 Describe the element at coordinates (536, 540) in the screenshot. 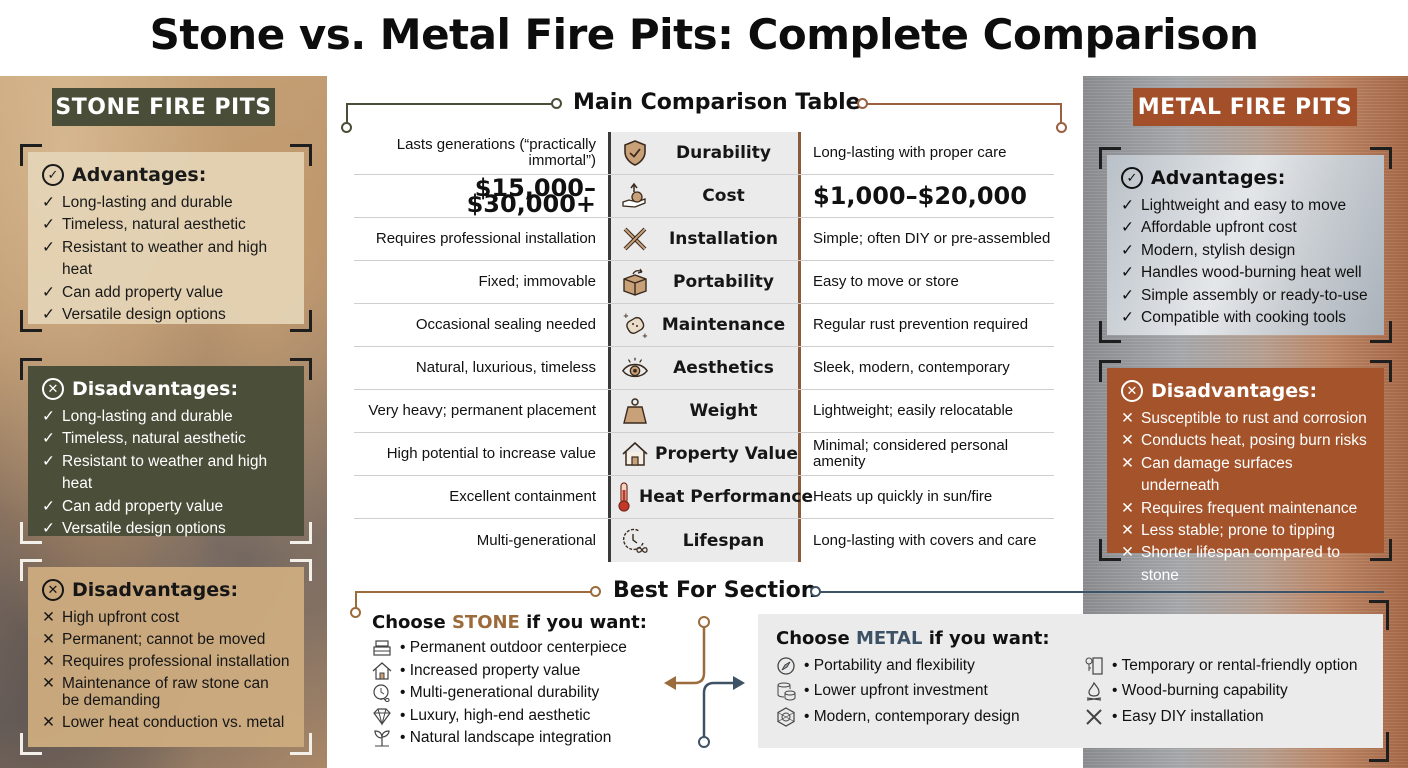

I see `stone-cell: Multi-generational` at that location.